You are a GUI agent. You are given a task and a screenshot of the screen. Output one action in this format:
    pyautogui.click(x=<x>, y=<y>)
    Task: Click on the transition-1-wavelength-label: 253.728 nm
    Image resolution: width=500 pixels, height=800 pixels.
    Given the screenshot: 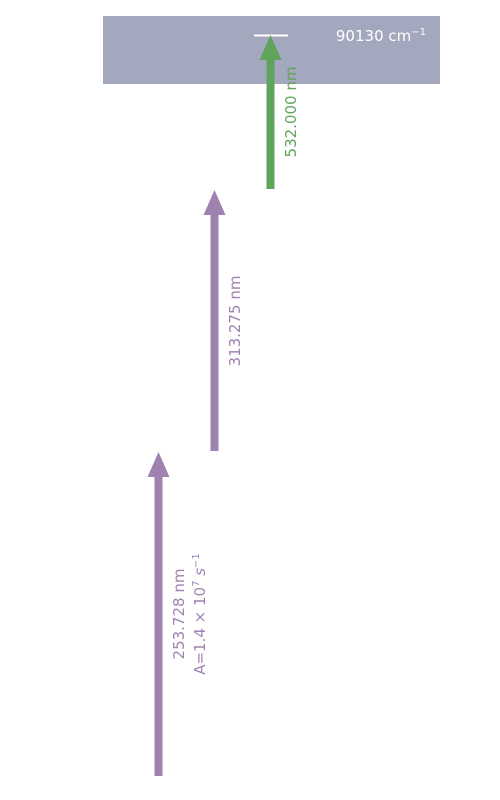 What is the action you would take?
    pyautogui.click(x=179, y=614)
    